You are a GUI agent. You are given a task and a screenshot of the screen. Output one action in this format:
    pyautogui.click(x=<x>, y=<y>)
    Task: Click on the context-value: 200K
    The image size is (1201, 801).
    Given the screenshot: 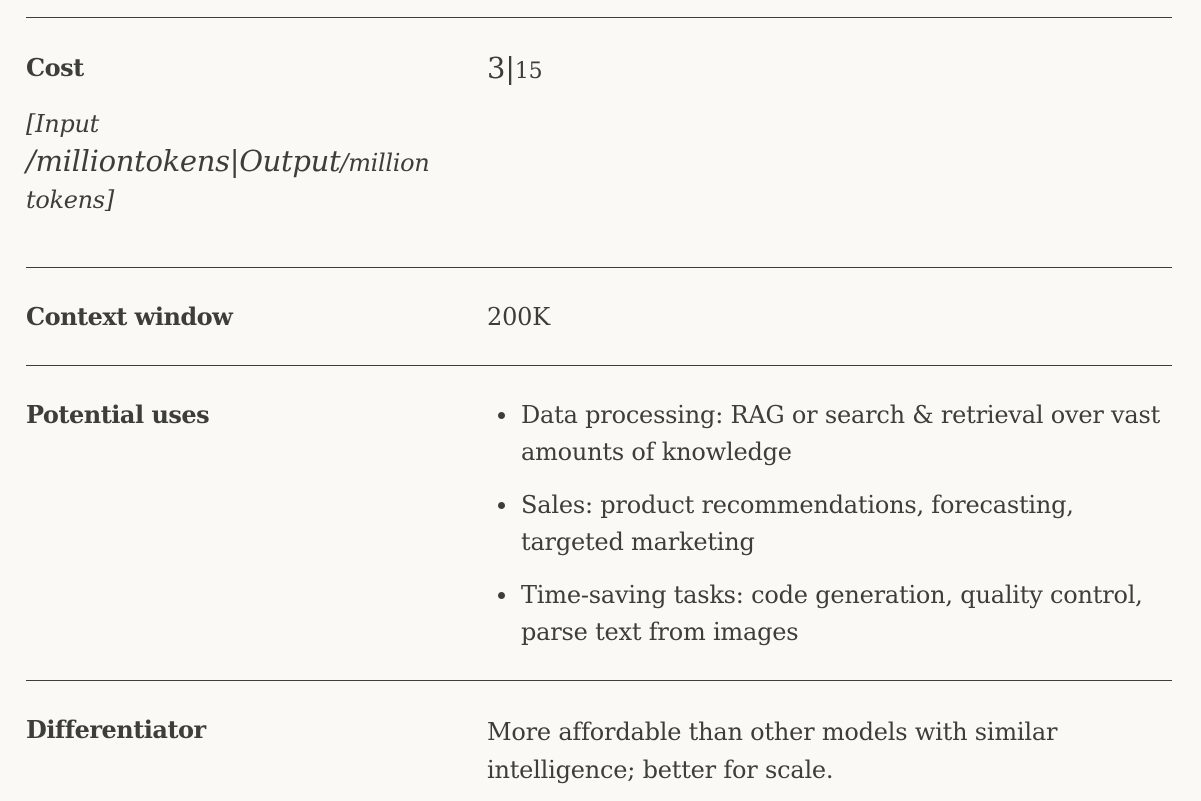 What is the action you would take?
    pyautogui.click(x=518, y=317)
    